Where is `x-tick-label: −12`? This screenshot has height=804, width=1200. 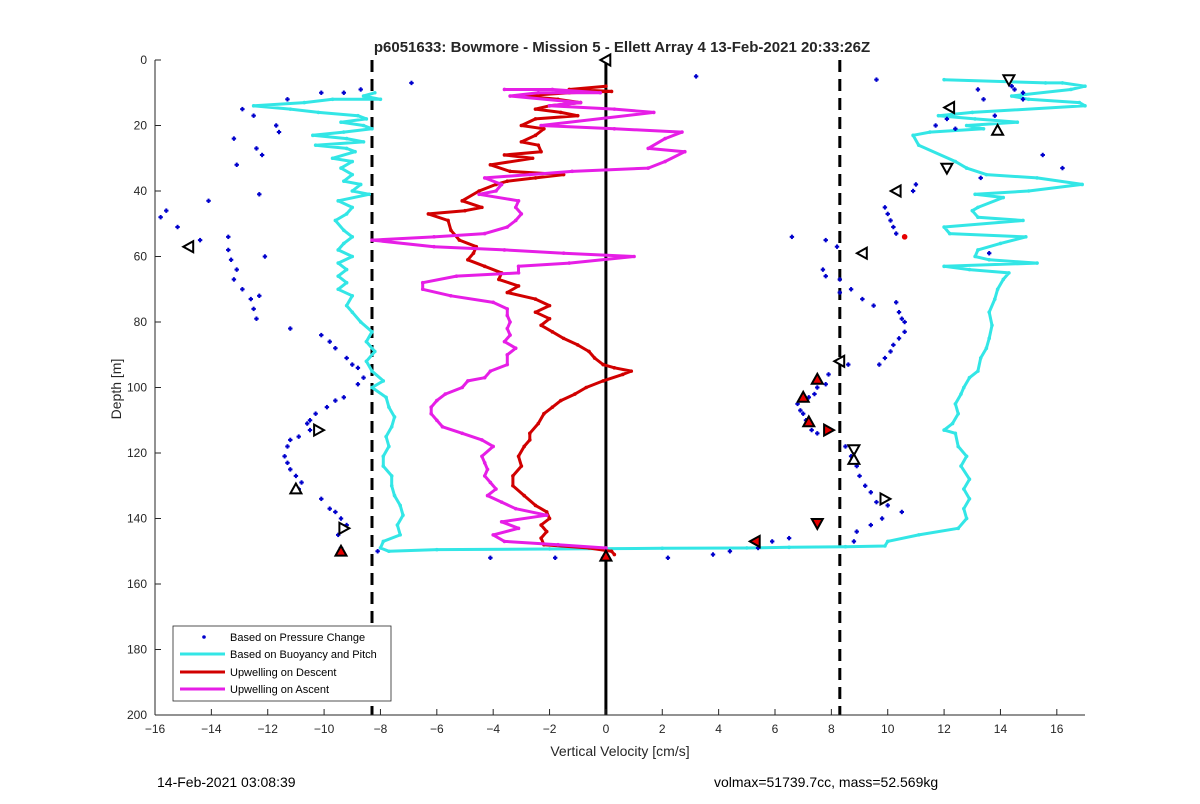 x-tick-label: −12 is located at coordinates (268, 729).